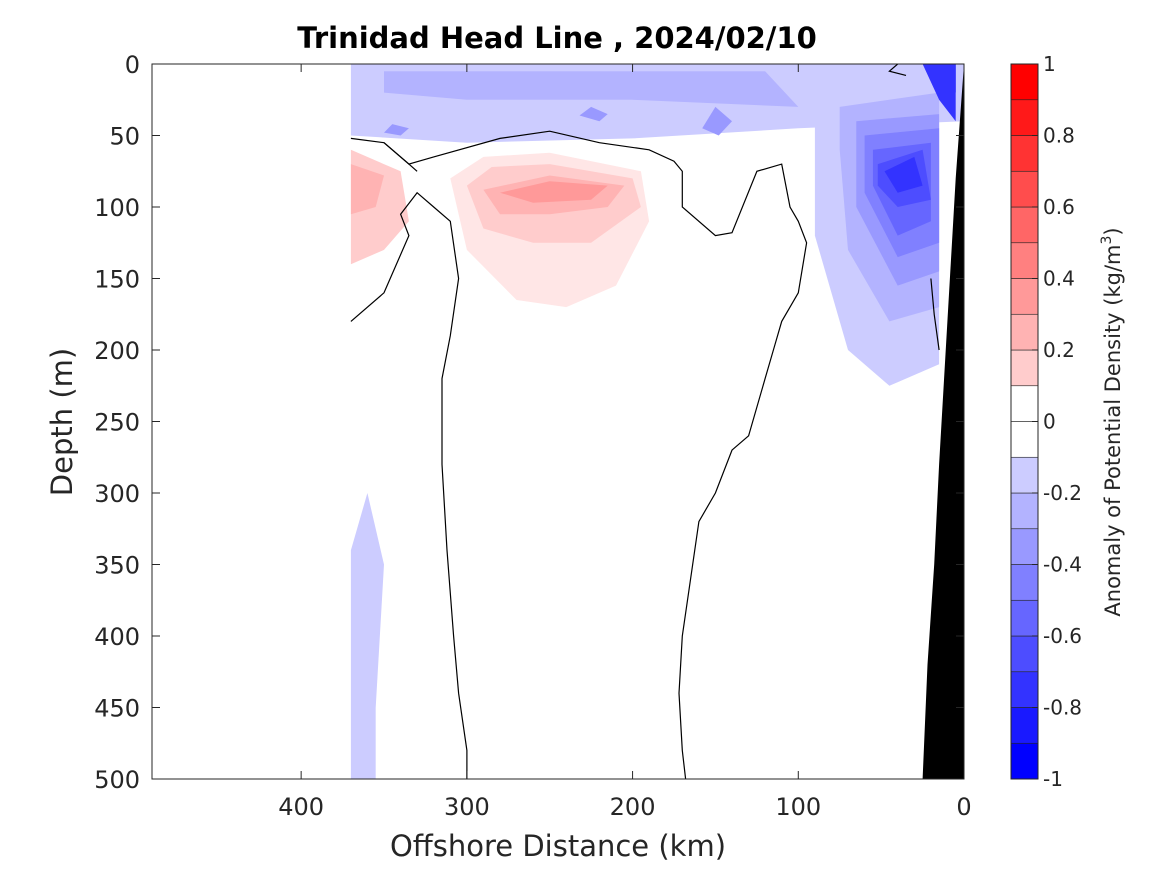  I want to click on colorbar-tick-label: 0.6, so click(1059, 207).